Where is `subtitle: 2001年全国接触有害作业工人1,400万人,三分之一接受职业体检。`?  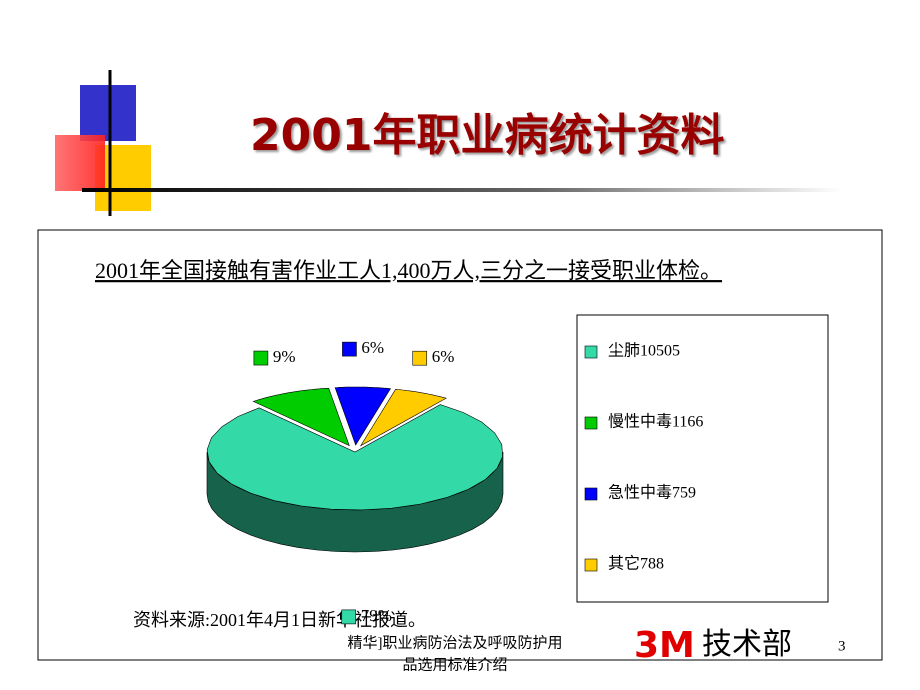
subtitle: 2001年全国接触有害作业工人1,400万人,三分之一接受职业体检。 is located at coordinates (408, 270).